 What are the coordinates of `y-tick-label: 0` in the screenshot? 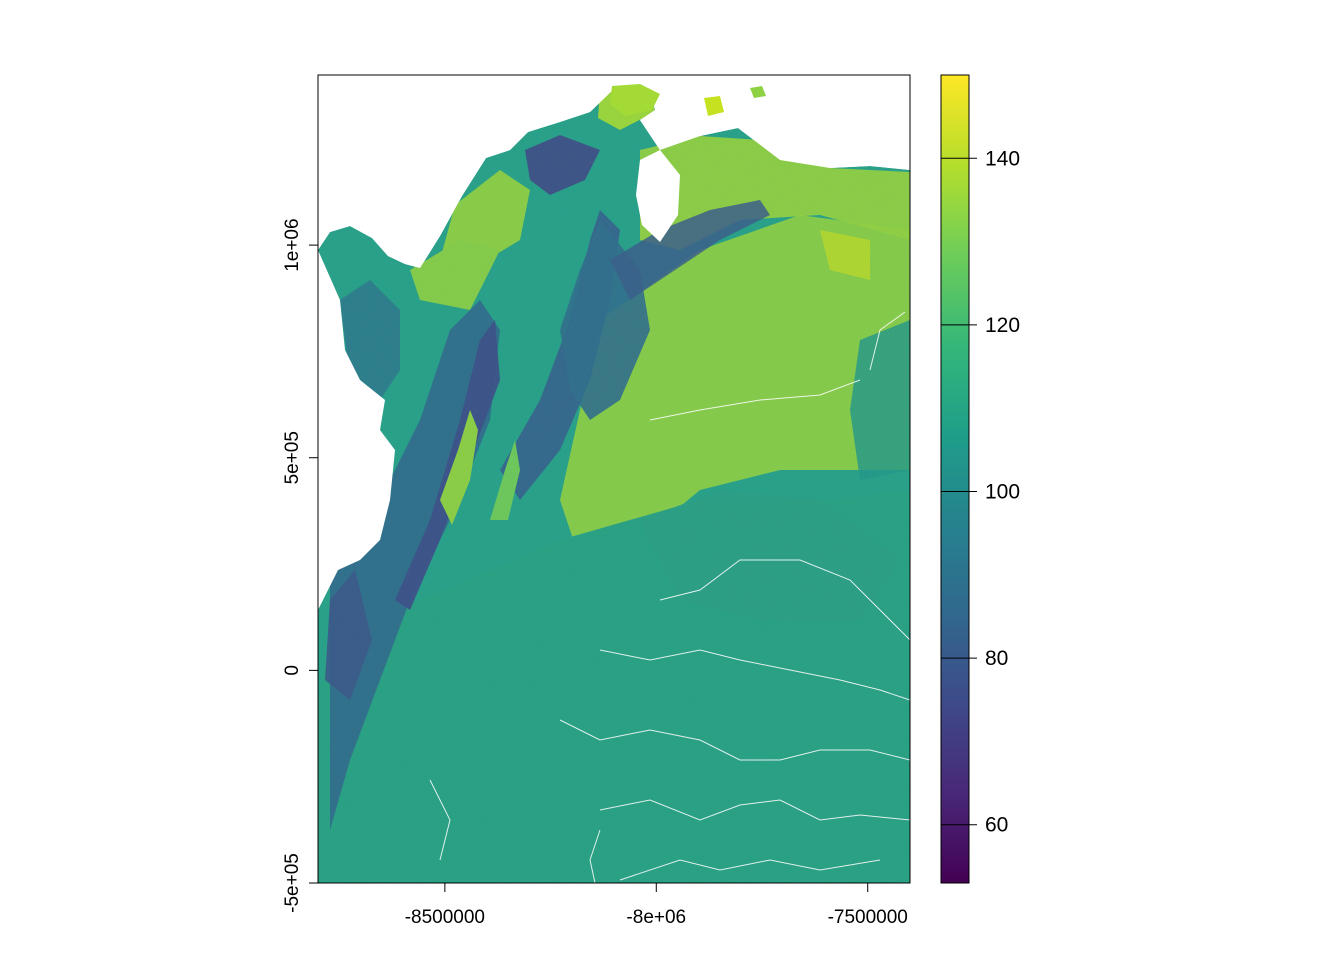 It's located at (292, 670).